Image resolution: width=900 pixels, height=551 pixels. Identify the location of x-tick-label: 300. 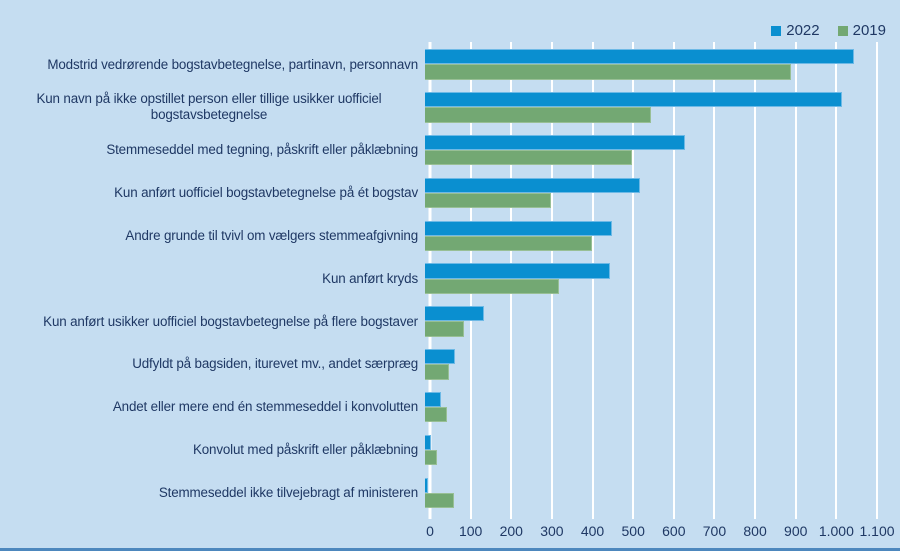
(552, 531).